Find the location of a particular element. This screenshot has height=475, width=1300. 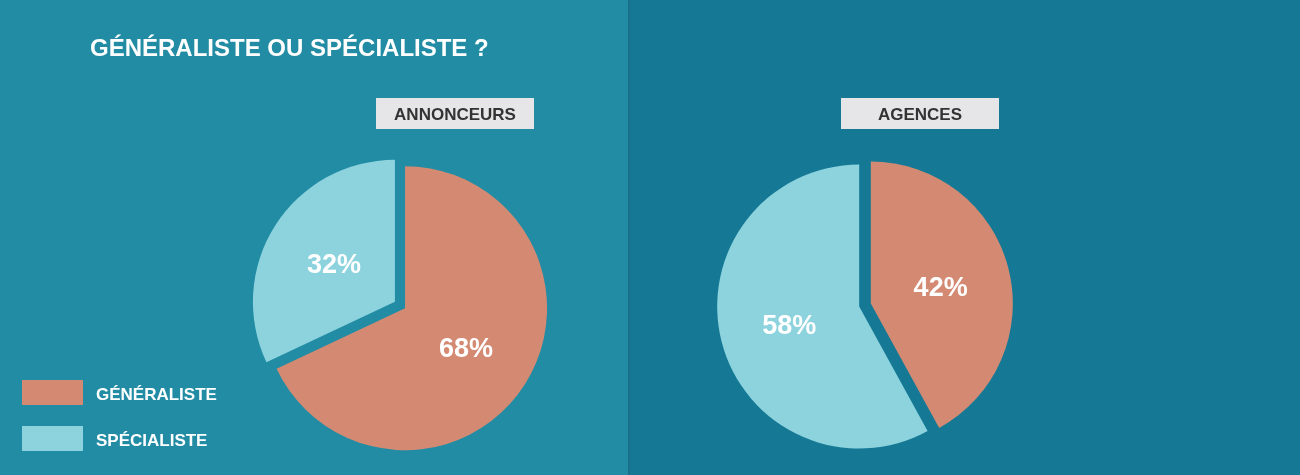

chart-subtitle: ANNONCEURS is located at coordinates (455, 114).